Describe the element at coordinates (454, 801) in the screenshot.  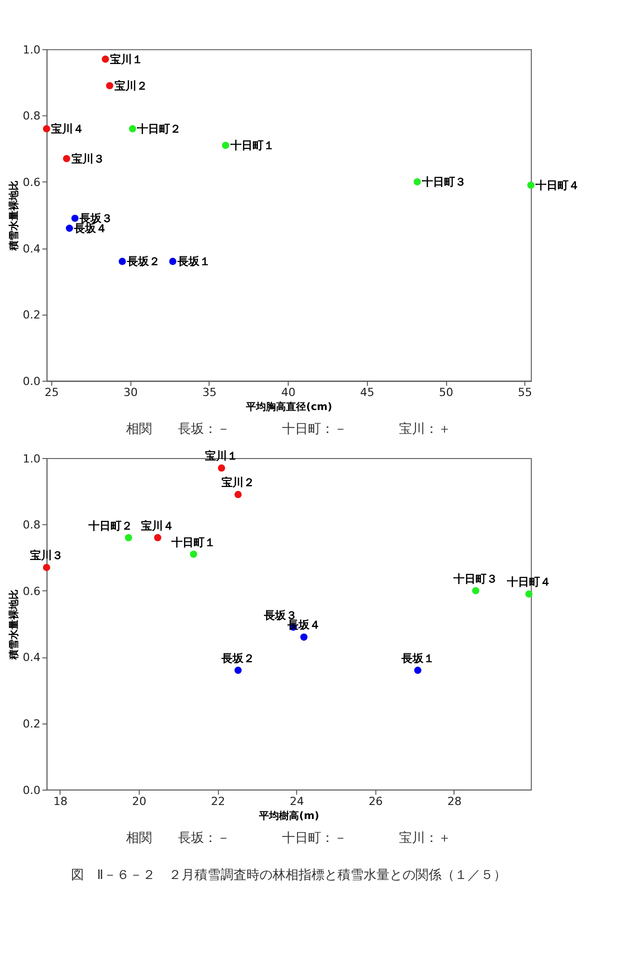
I see `x-tick-label: 28` at that location.